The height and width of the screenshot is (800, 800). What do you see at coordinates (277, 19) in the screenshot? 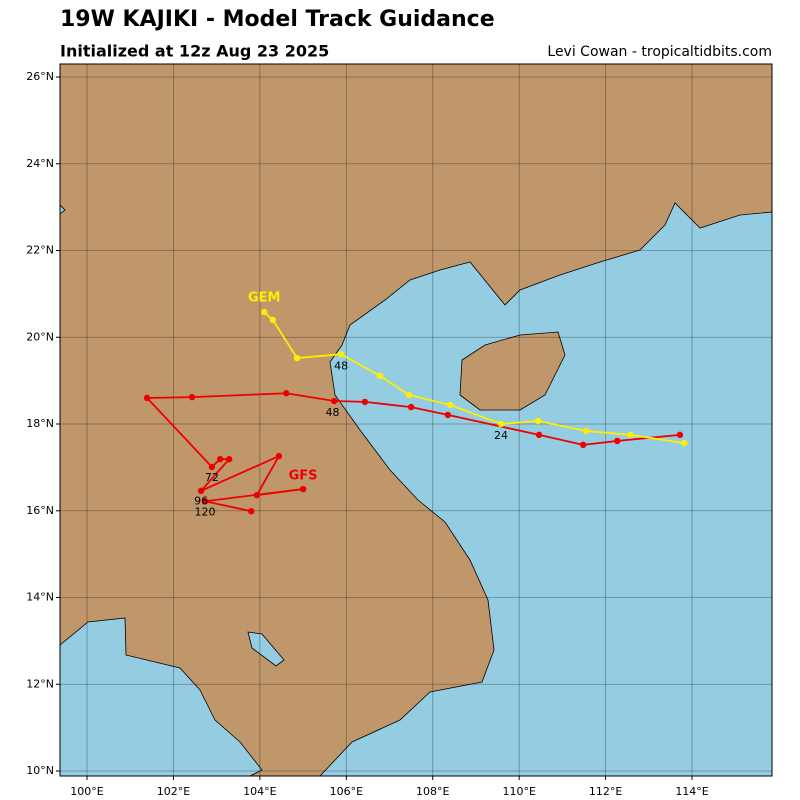
I see `title: 19W KAJIKI - Model Track Guidance` at bounding box center [277, 19].